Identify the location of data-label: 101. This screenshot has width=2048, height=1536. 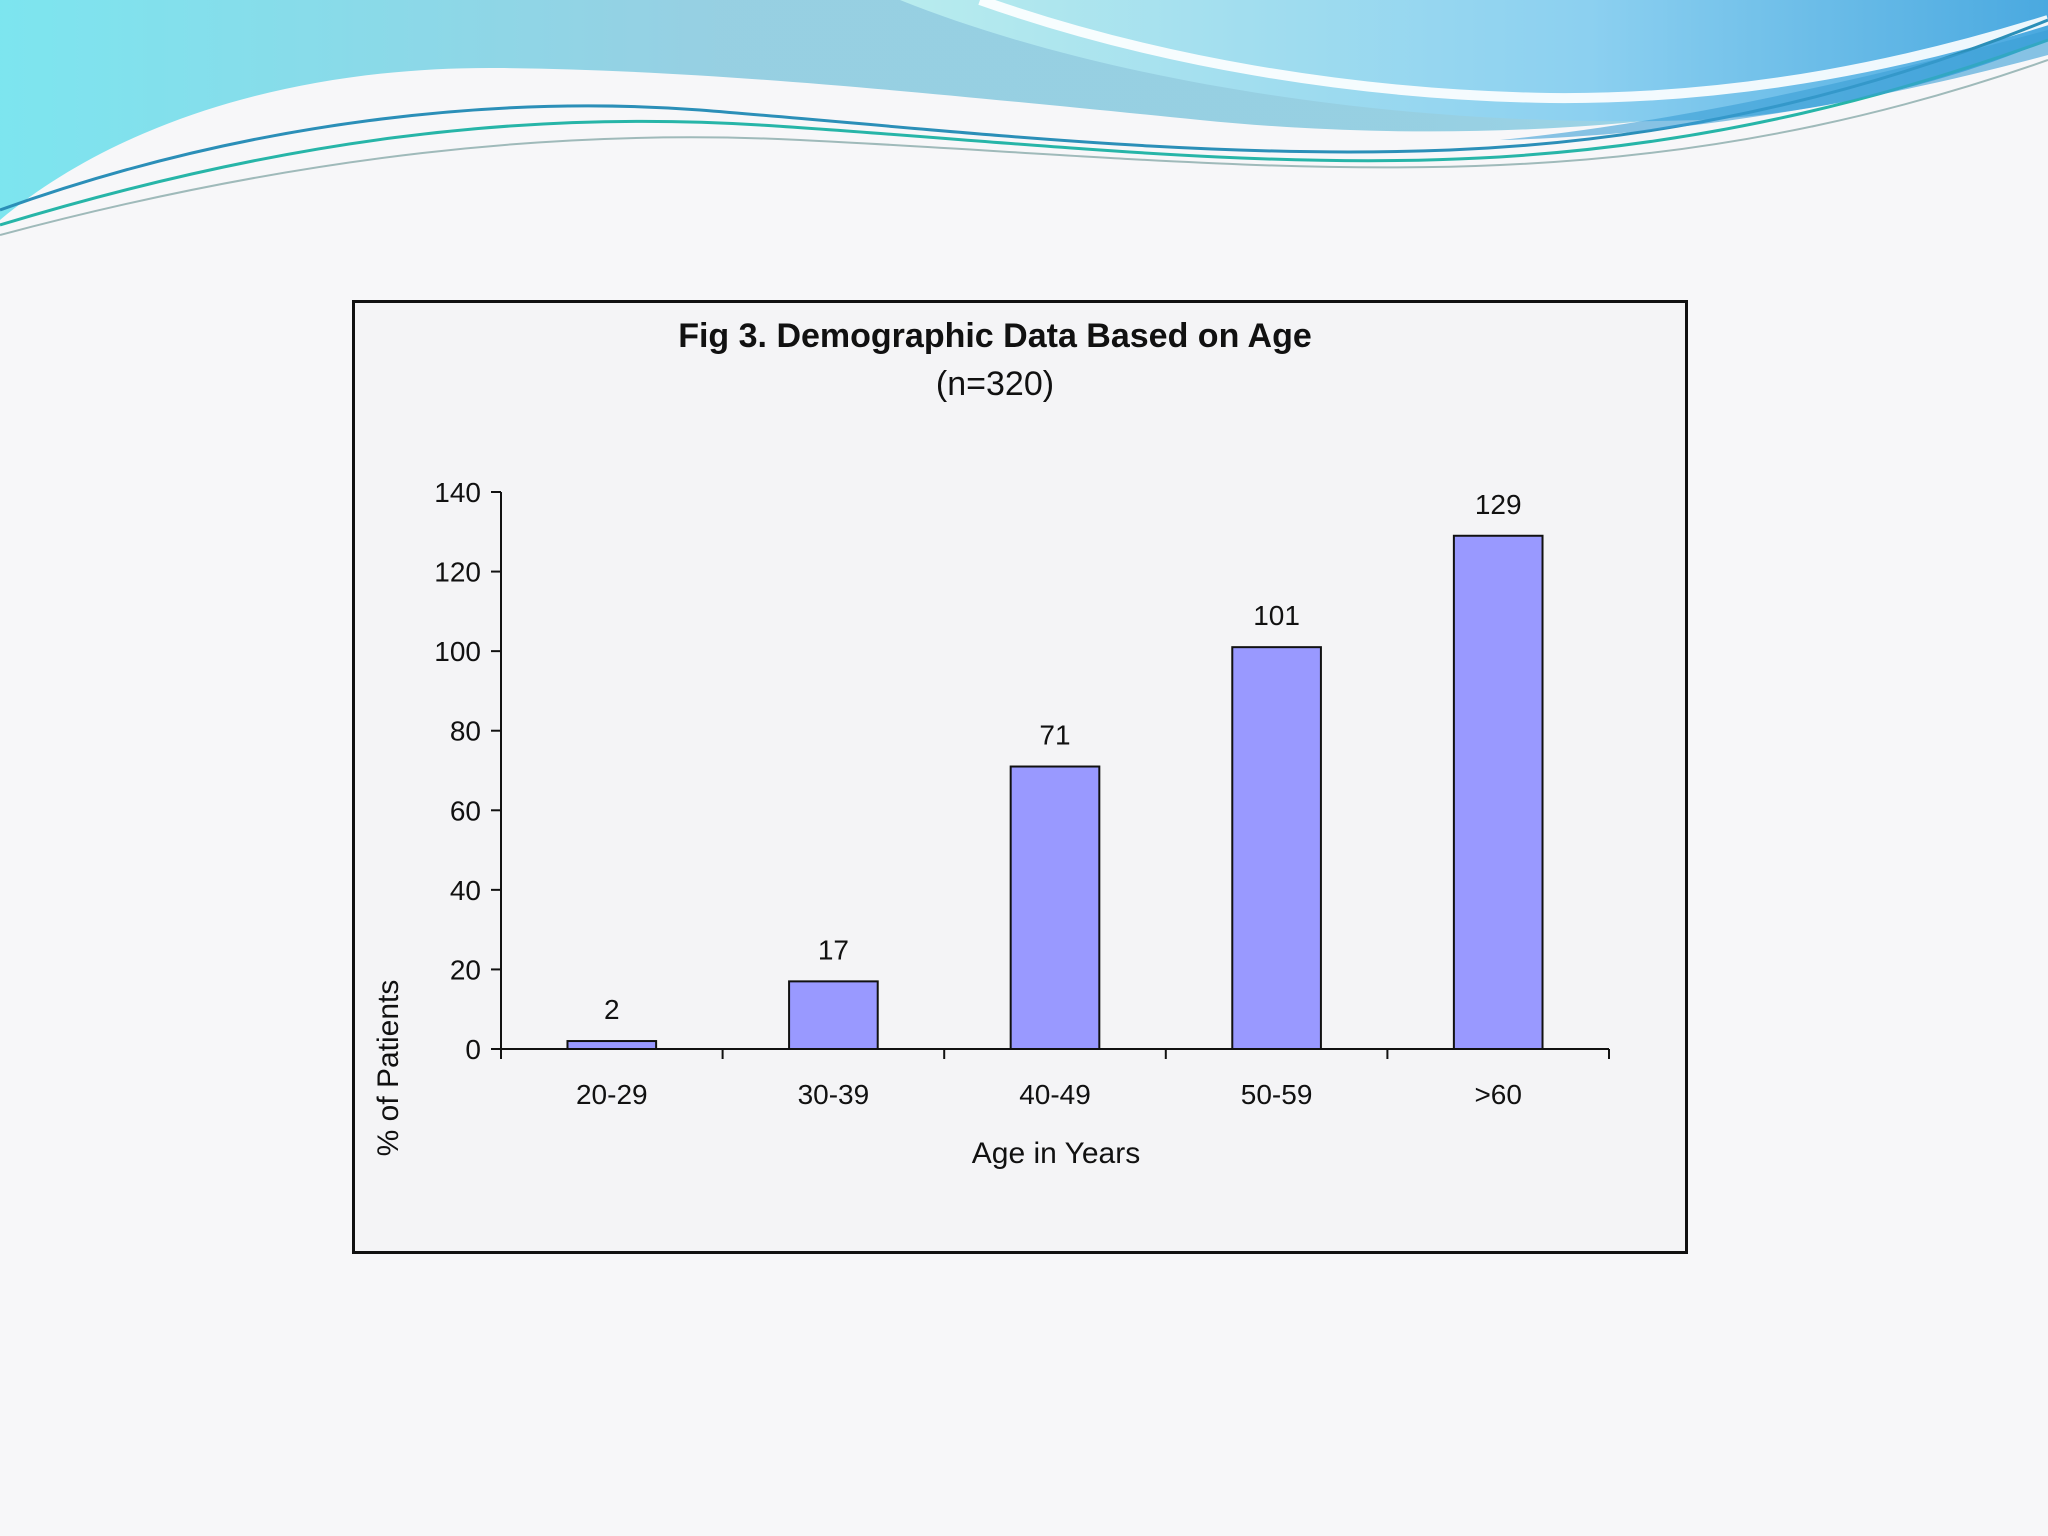
(1276, 615).